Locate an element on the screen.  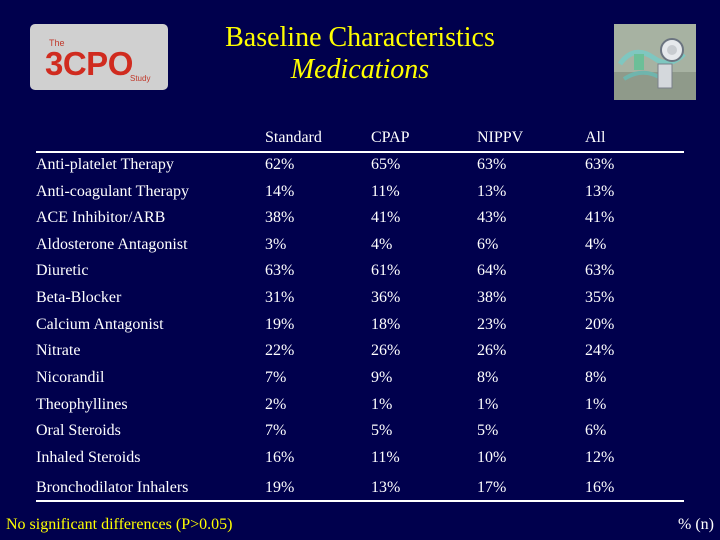
percentage-cell: 62% is located at coordinates (280, 164).